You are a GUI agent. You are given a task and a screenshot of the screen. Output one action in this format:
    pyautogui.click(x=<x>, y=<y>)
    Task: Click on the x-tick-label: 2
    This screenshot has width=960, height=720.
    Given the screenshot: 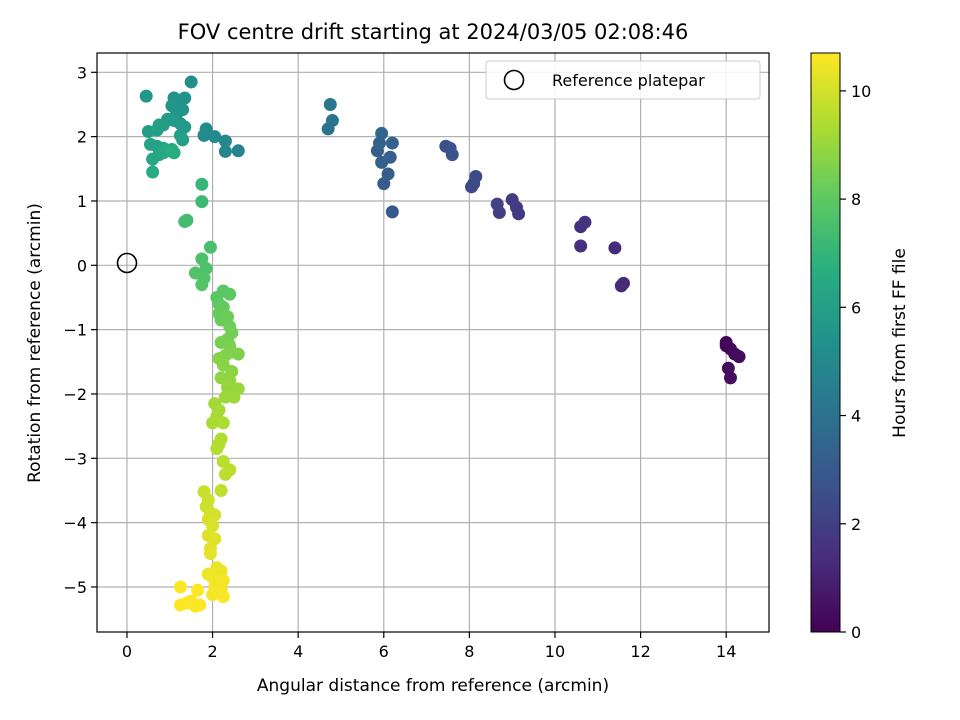 What is the action you would take?
    pyautogui.click(x=212, y=651)
    